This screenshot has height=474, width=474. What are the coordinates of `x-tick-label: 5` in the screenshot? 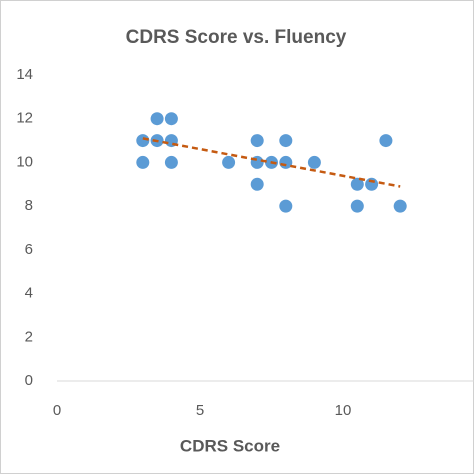 It's located at (200, 410).